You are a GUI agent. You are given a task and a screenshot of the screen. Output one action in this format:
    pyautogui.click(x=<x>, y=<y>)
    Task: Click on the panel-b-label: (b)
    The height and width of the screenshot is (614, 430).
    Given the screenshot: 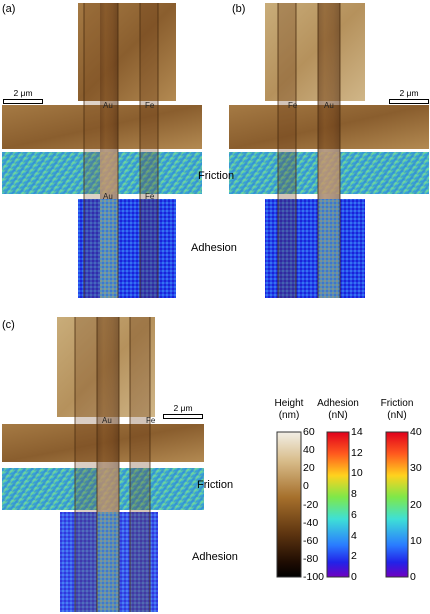 What is the action you would take?
    pyautogui.click(x=239, y=9)
    